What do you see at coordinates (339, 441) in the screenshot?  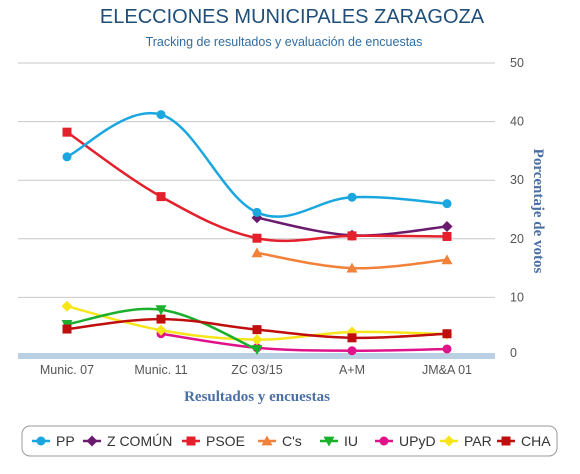 I see `legend-item-iu: IU` at bounding box center [339, 441].